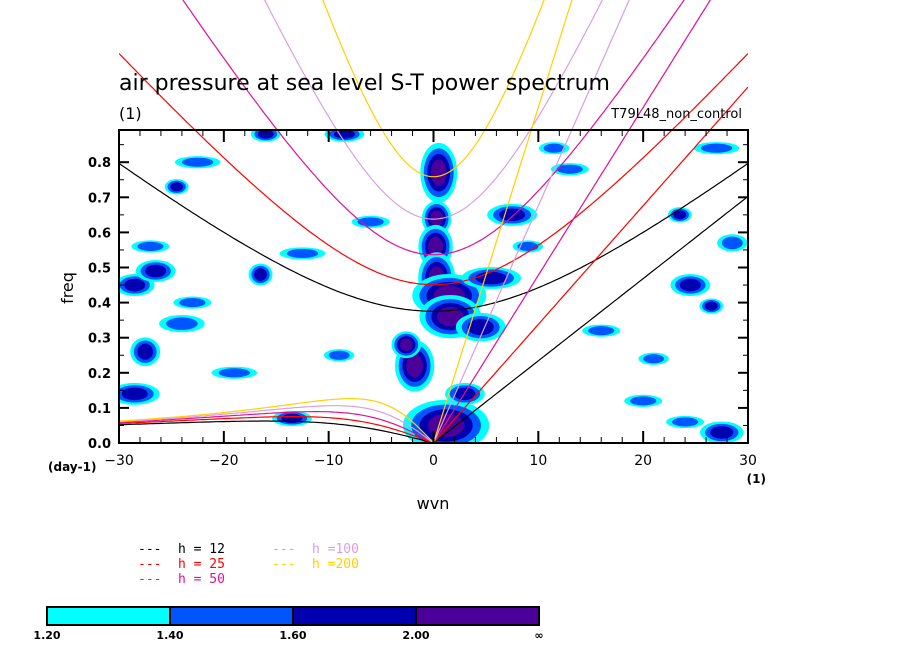 This screenshot has width=904, height=654. Describe the element at coordinates (335, 564) in the screenshot. I see `legend-label: h =200` at that location.